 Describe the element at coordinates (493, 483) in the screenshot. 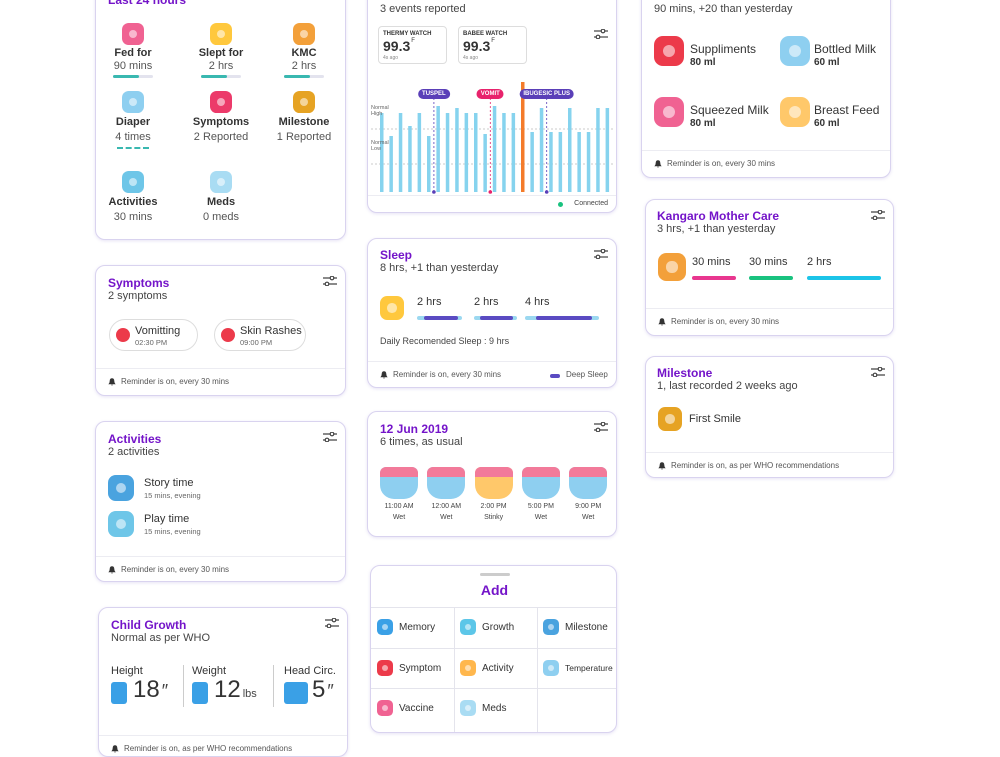

I see `diaper-icon` at that location.